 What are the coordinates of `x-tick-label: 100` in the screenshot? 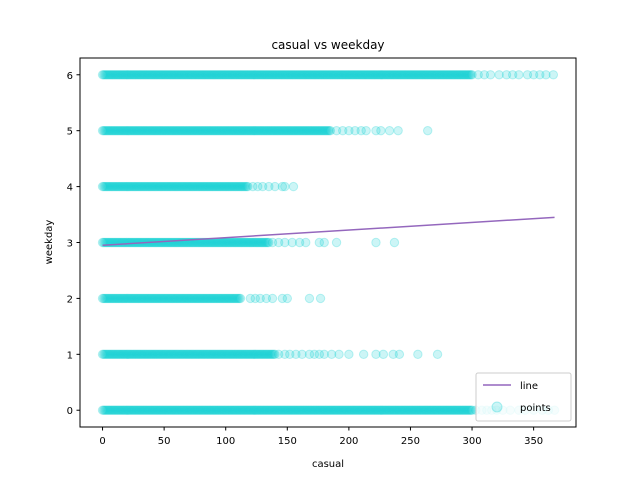 It's located at (225, 441).